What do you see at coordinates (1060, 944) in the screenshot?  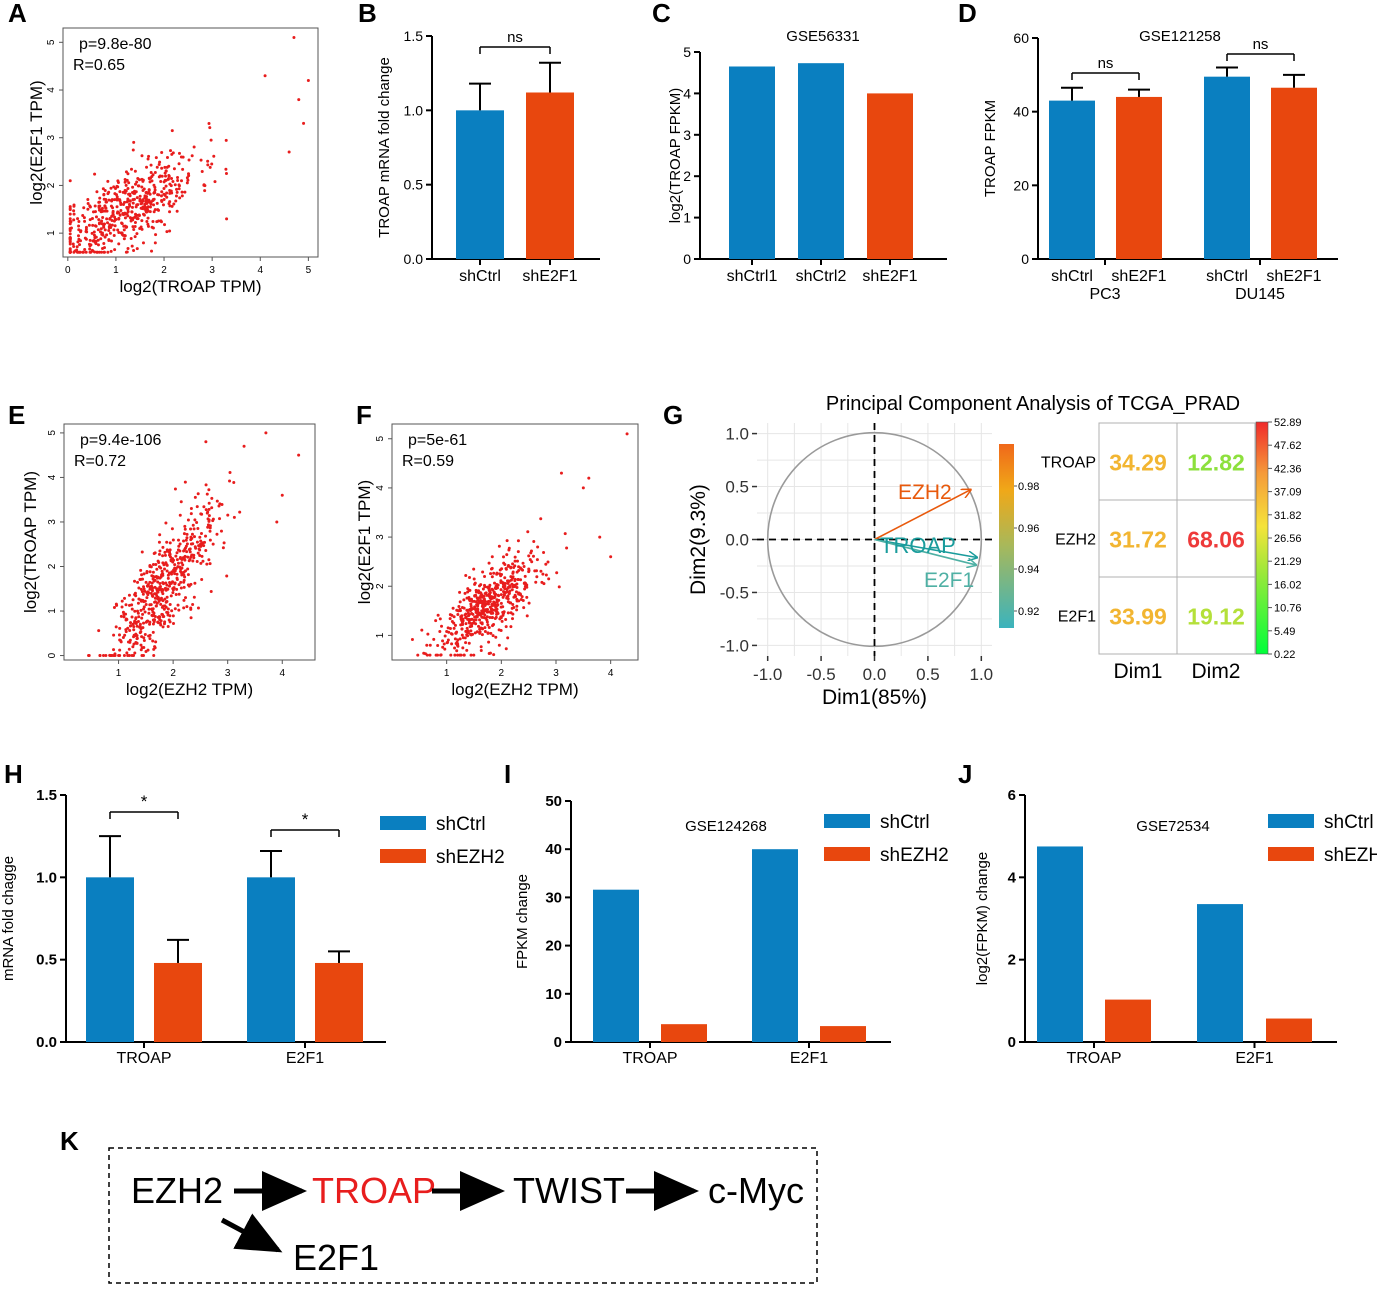 I see `bar-troap-shctrl` at bounding box center [1060, 944].